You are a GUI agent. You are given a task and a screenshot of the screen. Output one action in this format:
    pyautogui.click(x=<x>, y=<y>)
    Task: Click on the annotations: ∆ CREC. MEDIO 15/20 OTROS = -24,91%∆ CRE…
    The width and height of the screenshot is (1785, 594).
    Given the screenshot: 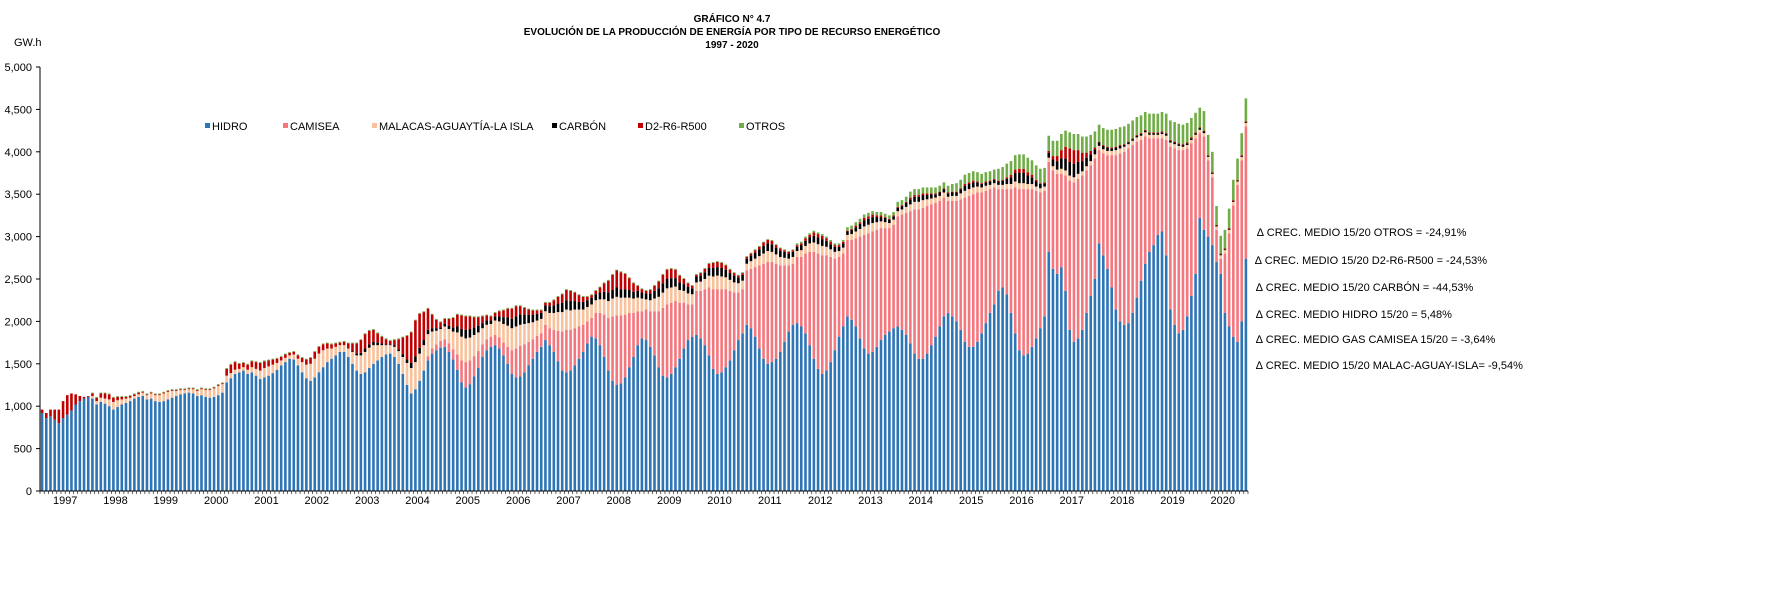 What is the action you would take?
    pyautogui.click(x=1389, y=299)
    